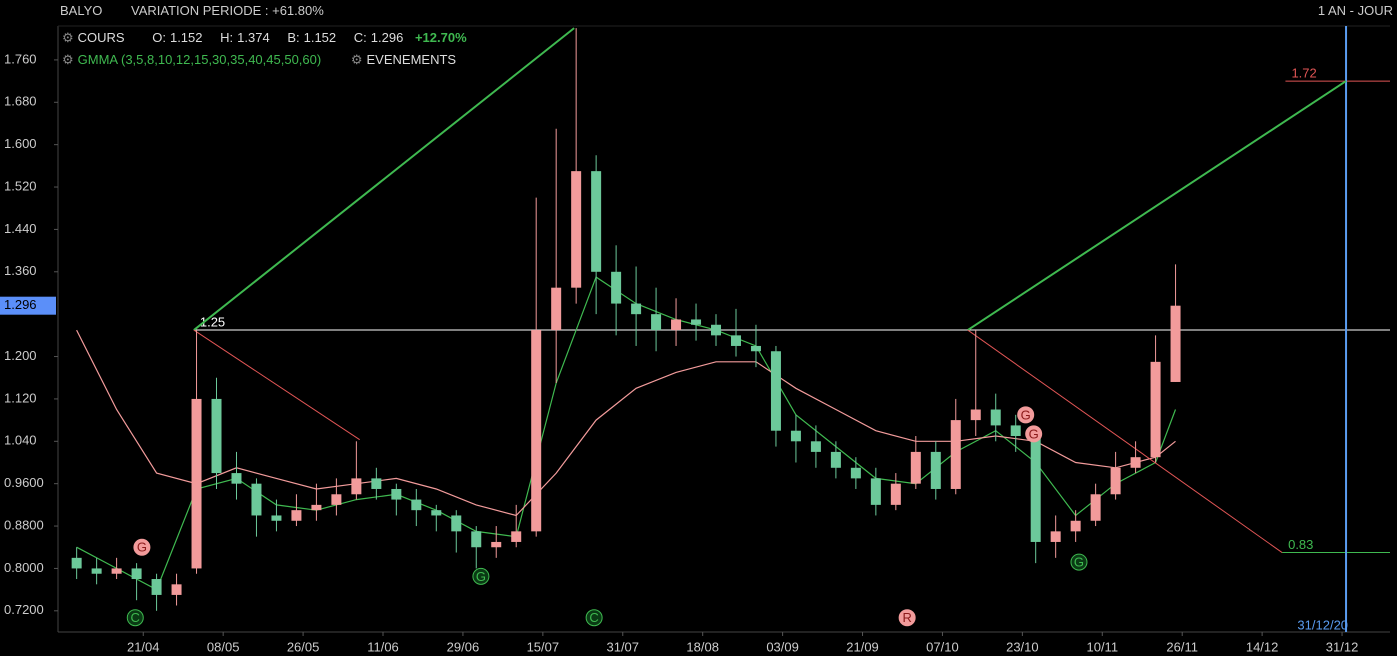  Describe the element at coordinates (20, 270) in the screenshot. I see `y-tick-label: 1.360` at that location.